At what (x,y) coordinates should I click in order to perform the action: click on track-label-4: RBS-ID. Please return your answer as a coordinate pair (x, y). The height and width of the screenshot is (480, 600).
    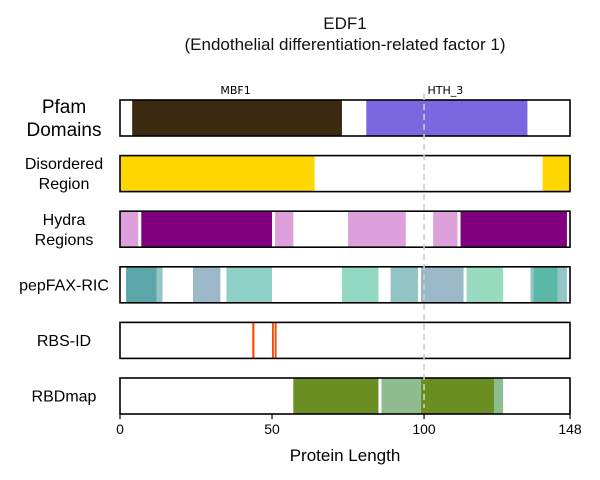
    Looking at the image, I should click on (64, 341).